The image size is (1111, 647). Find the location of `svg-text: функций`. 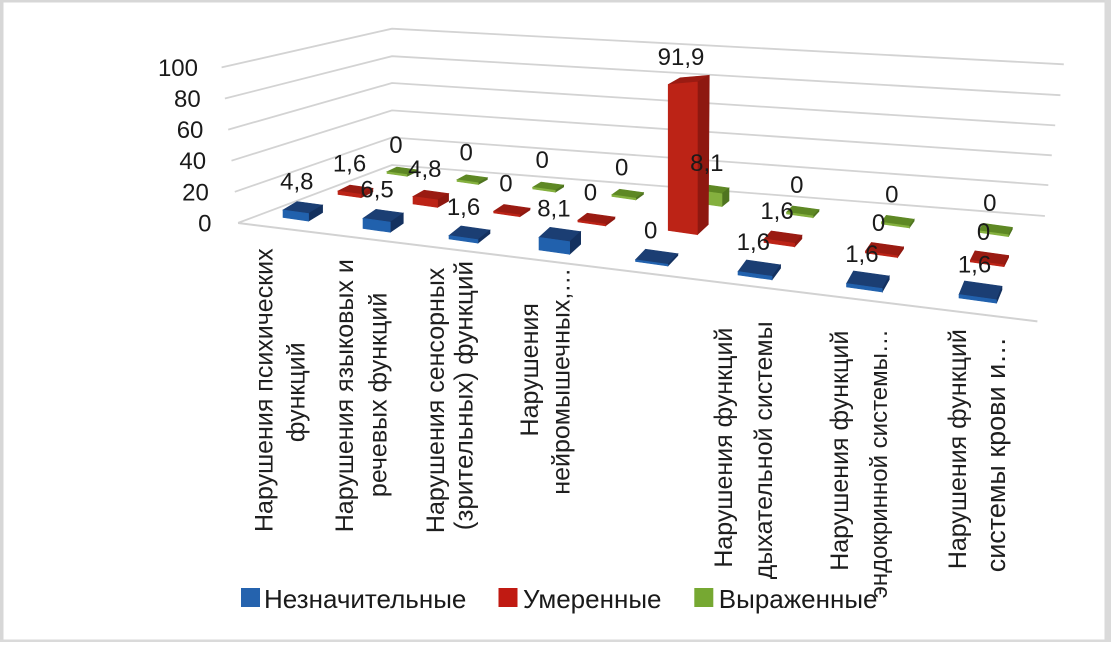

svg-text: функций is located at coordinates (297, 392).